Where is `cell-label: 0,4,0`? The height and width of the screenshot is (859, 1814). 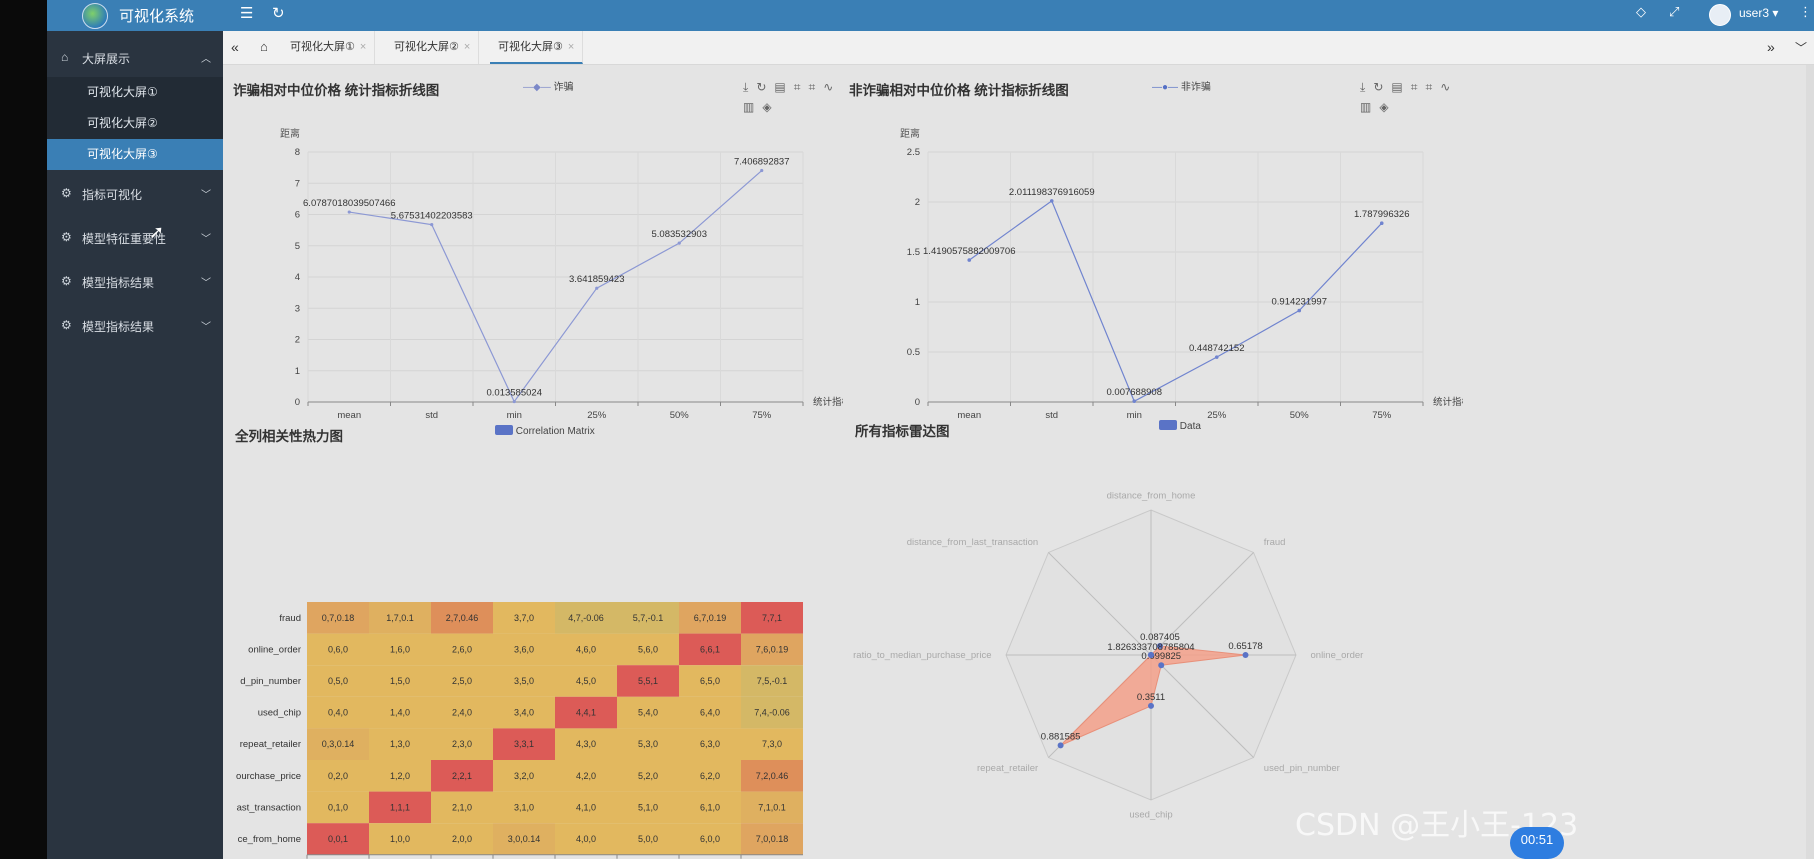
cell-label: 0,4,0 is located at coordinates (338, 713).